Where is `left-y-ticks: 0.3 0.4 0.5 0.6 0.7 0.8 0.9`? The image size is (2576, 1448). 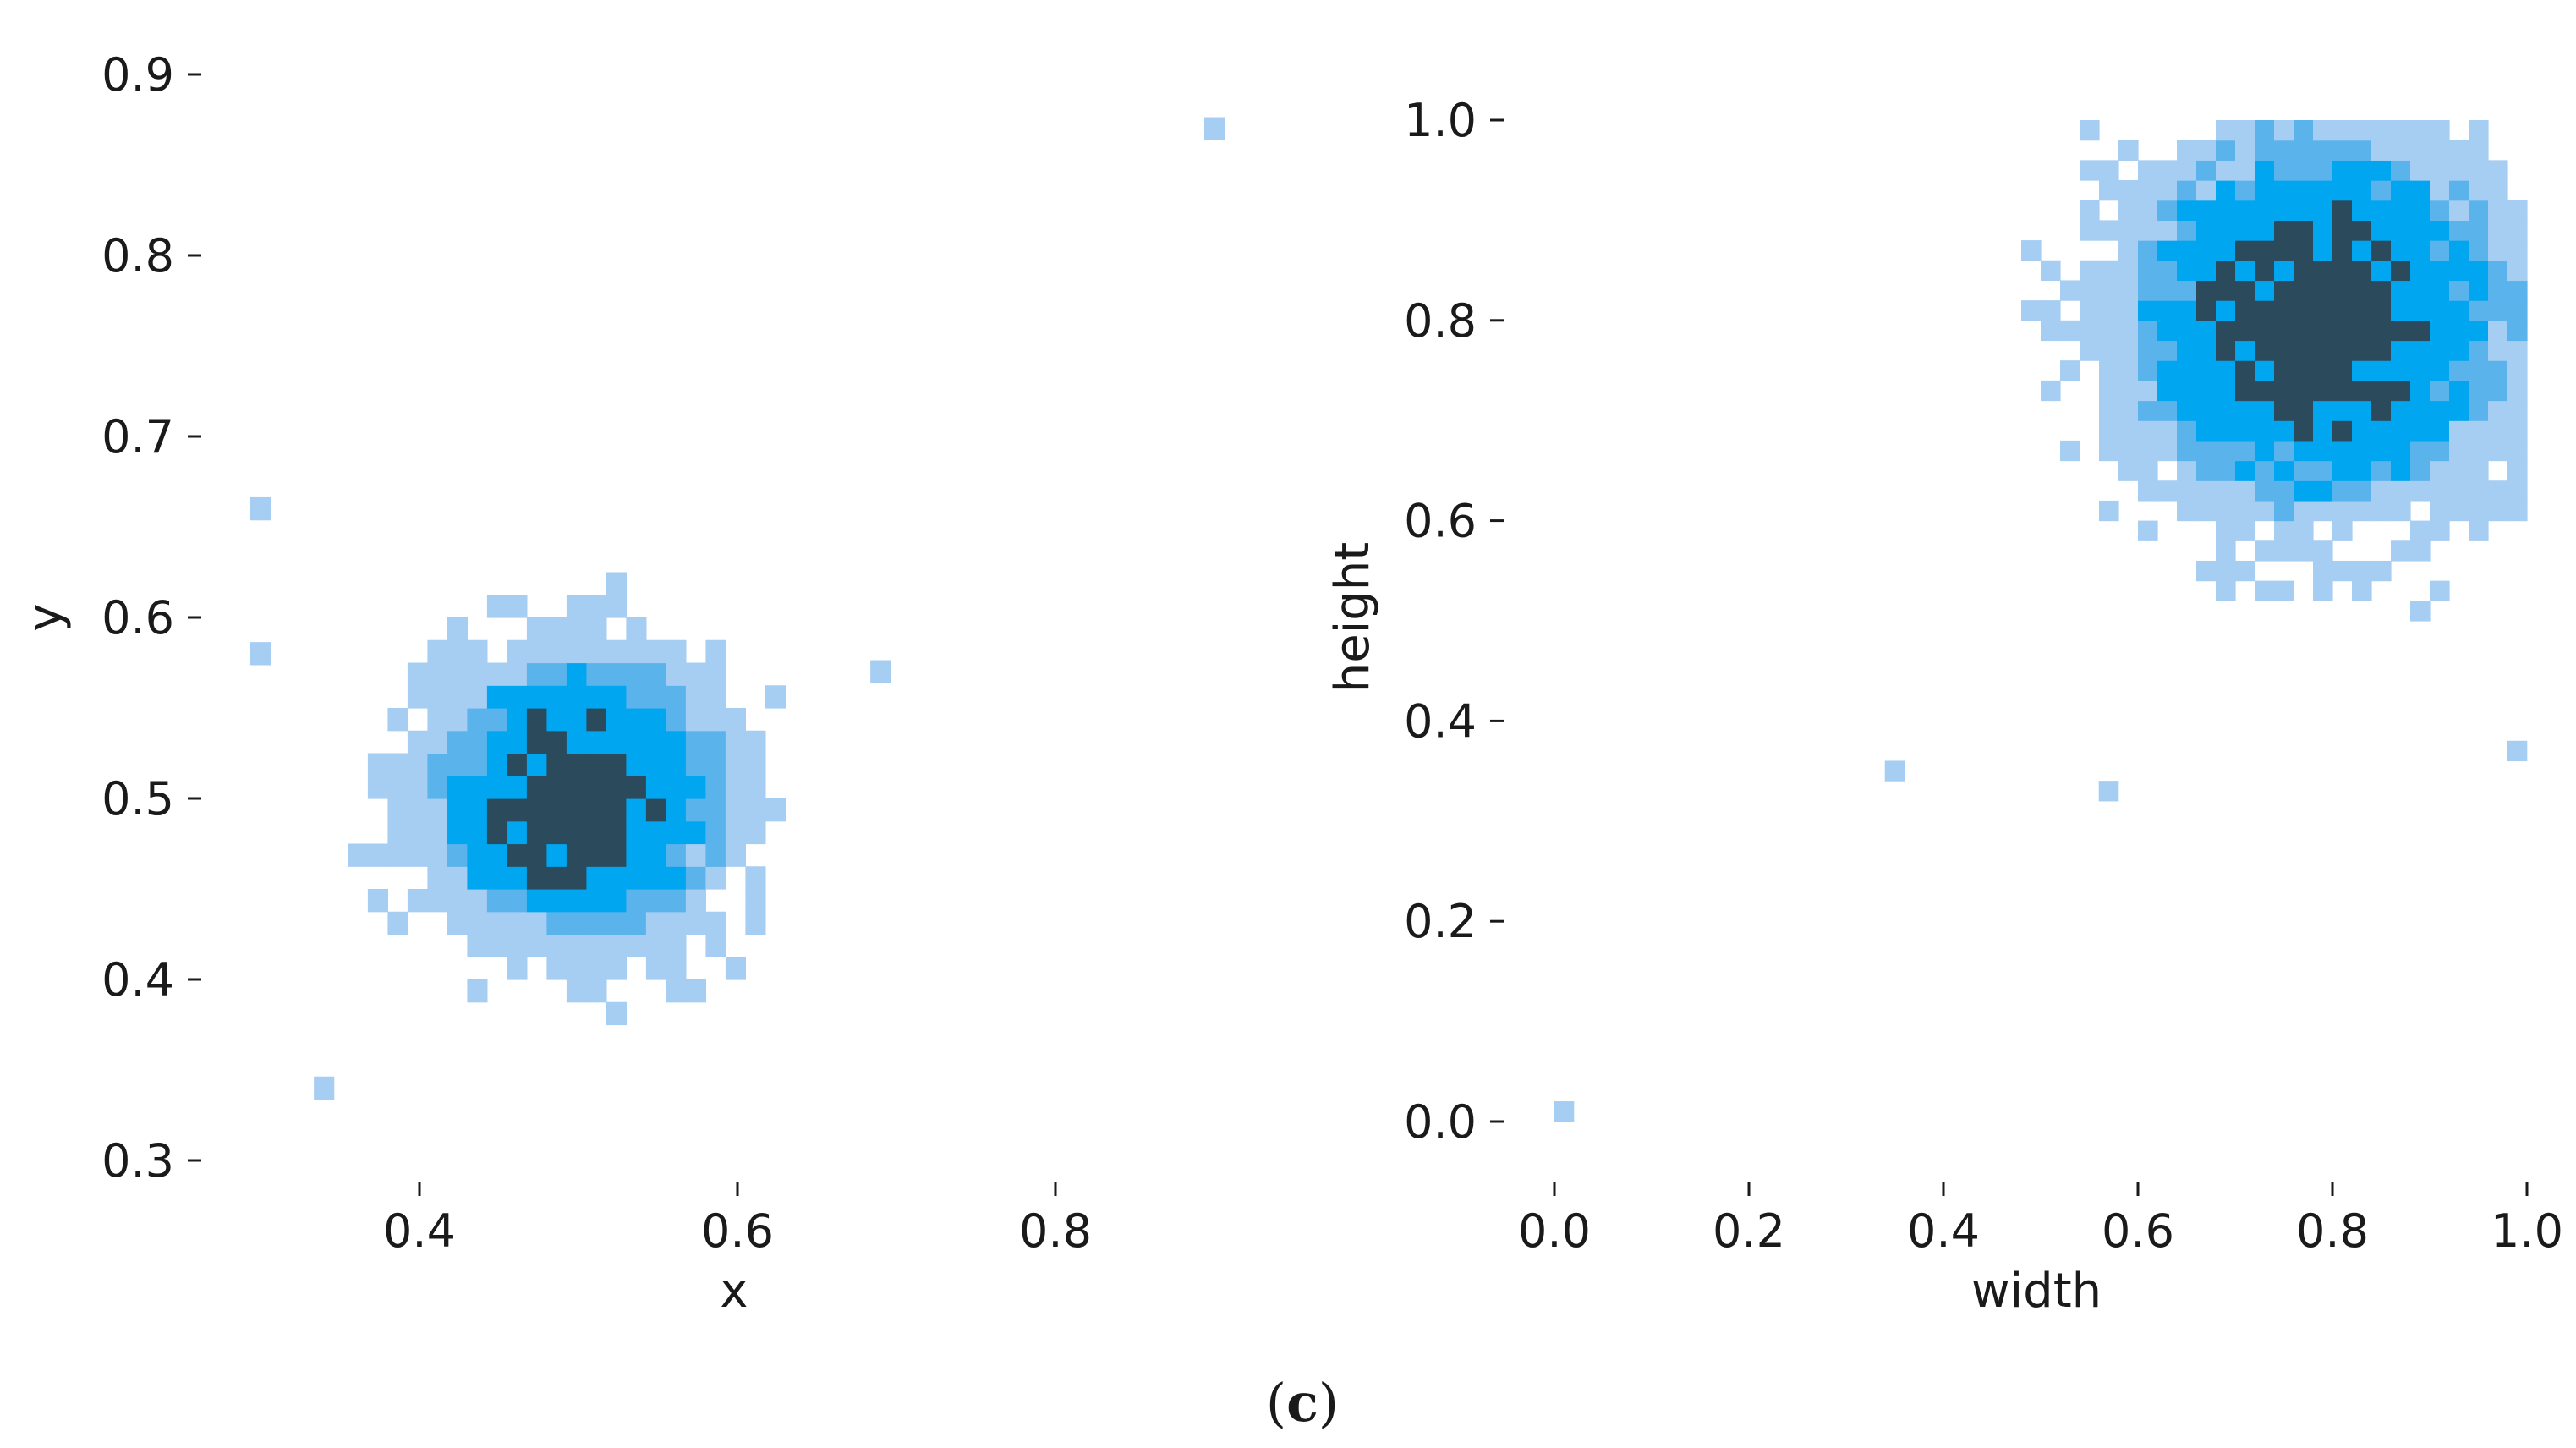
left-y-ticks: 0.3 0.4 0.5 0.6 0.7 0.8 0.9 is located at coordinates (151, 617).